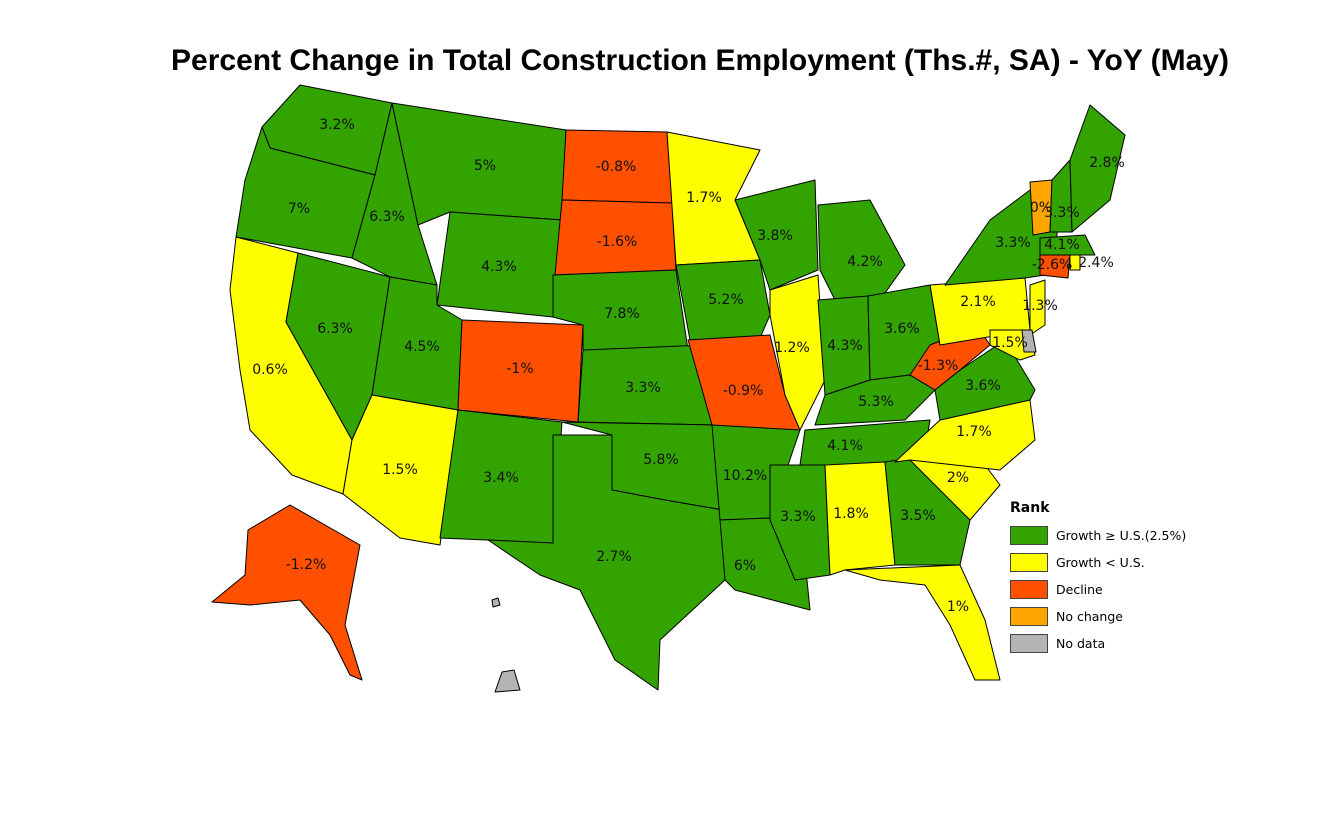 The height and width of the screenshot is (816, 1344). Describe the element at coordinates (661, 460) in the screenshot. I see `state-label-ok: 5.8%` at that location.